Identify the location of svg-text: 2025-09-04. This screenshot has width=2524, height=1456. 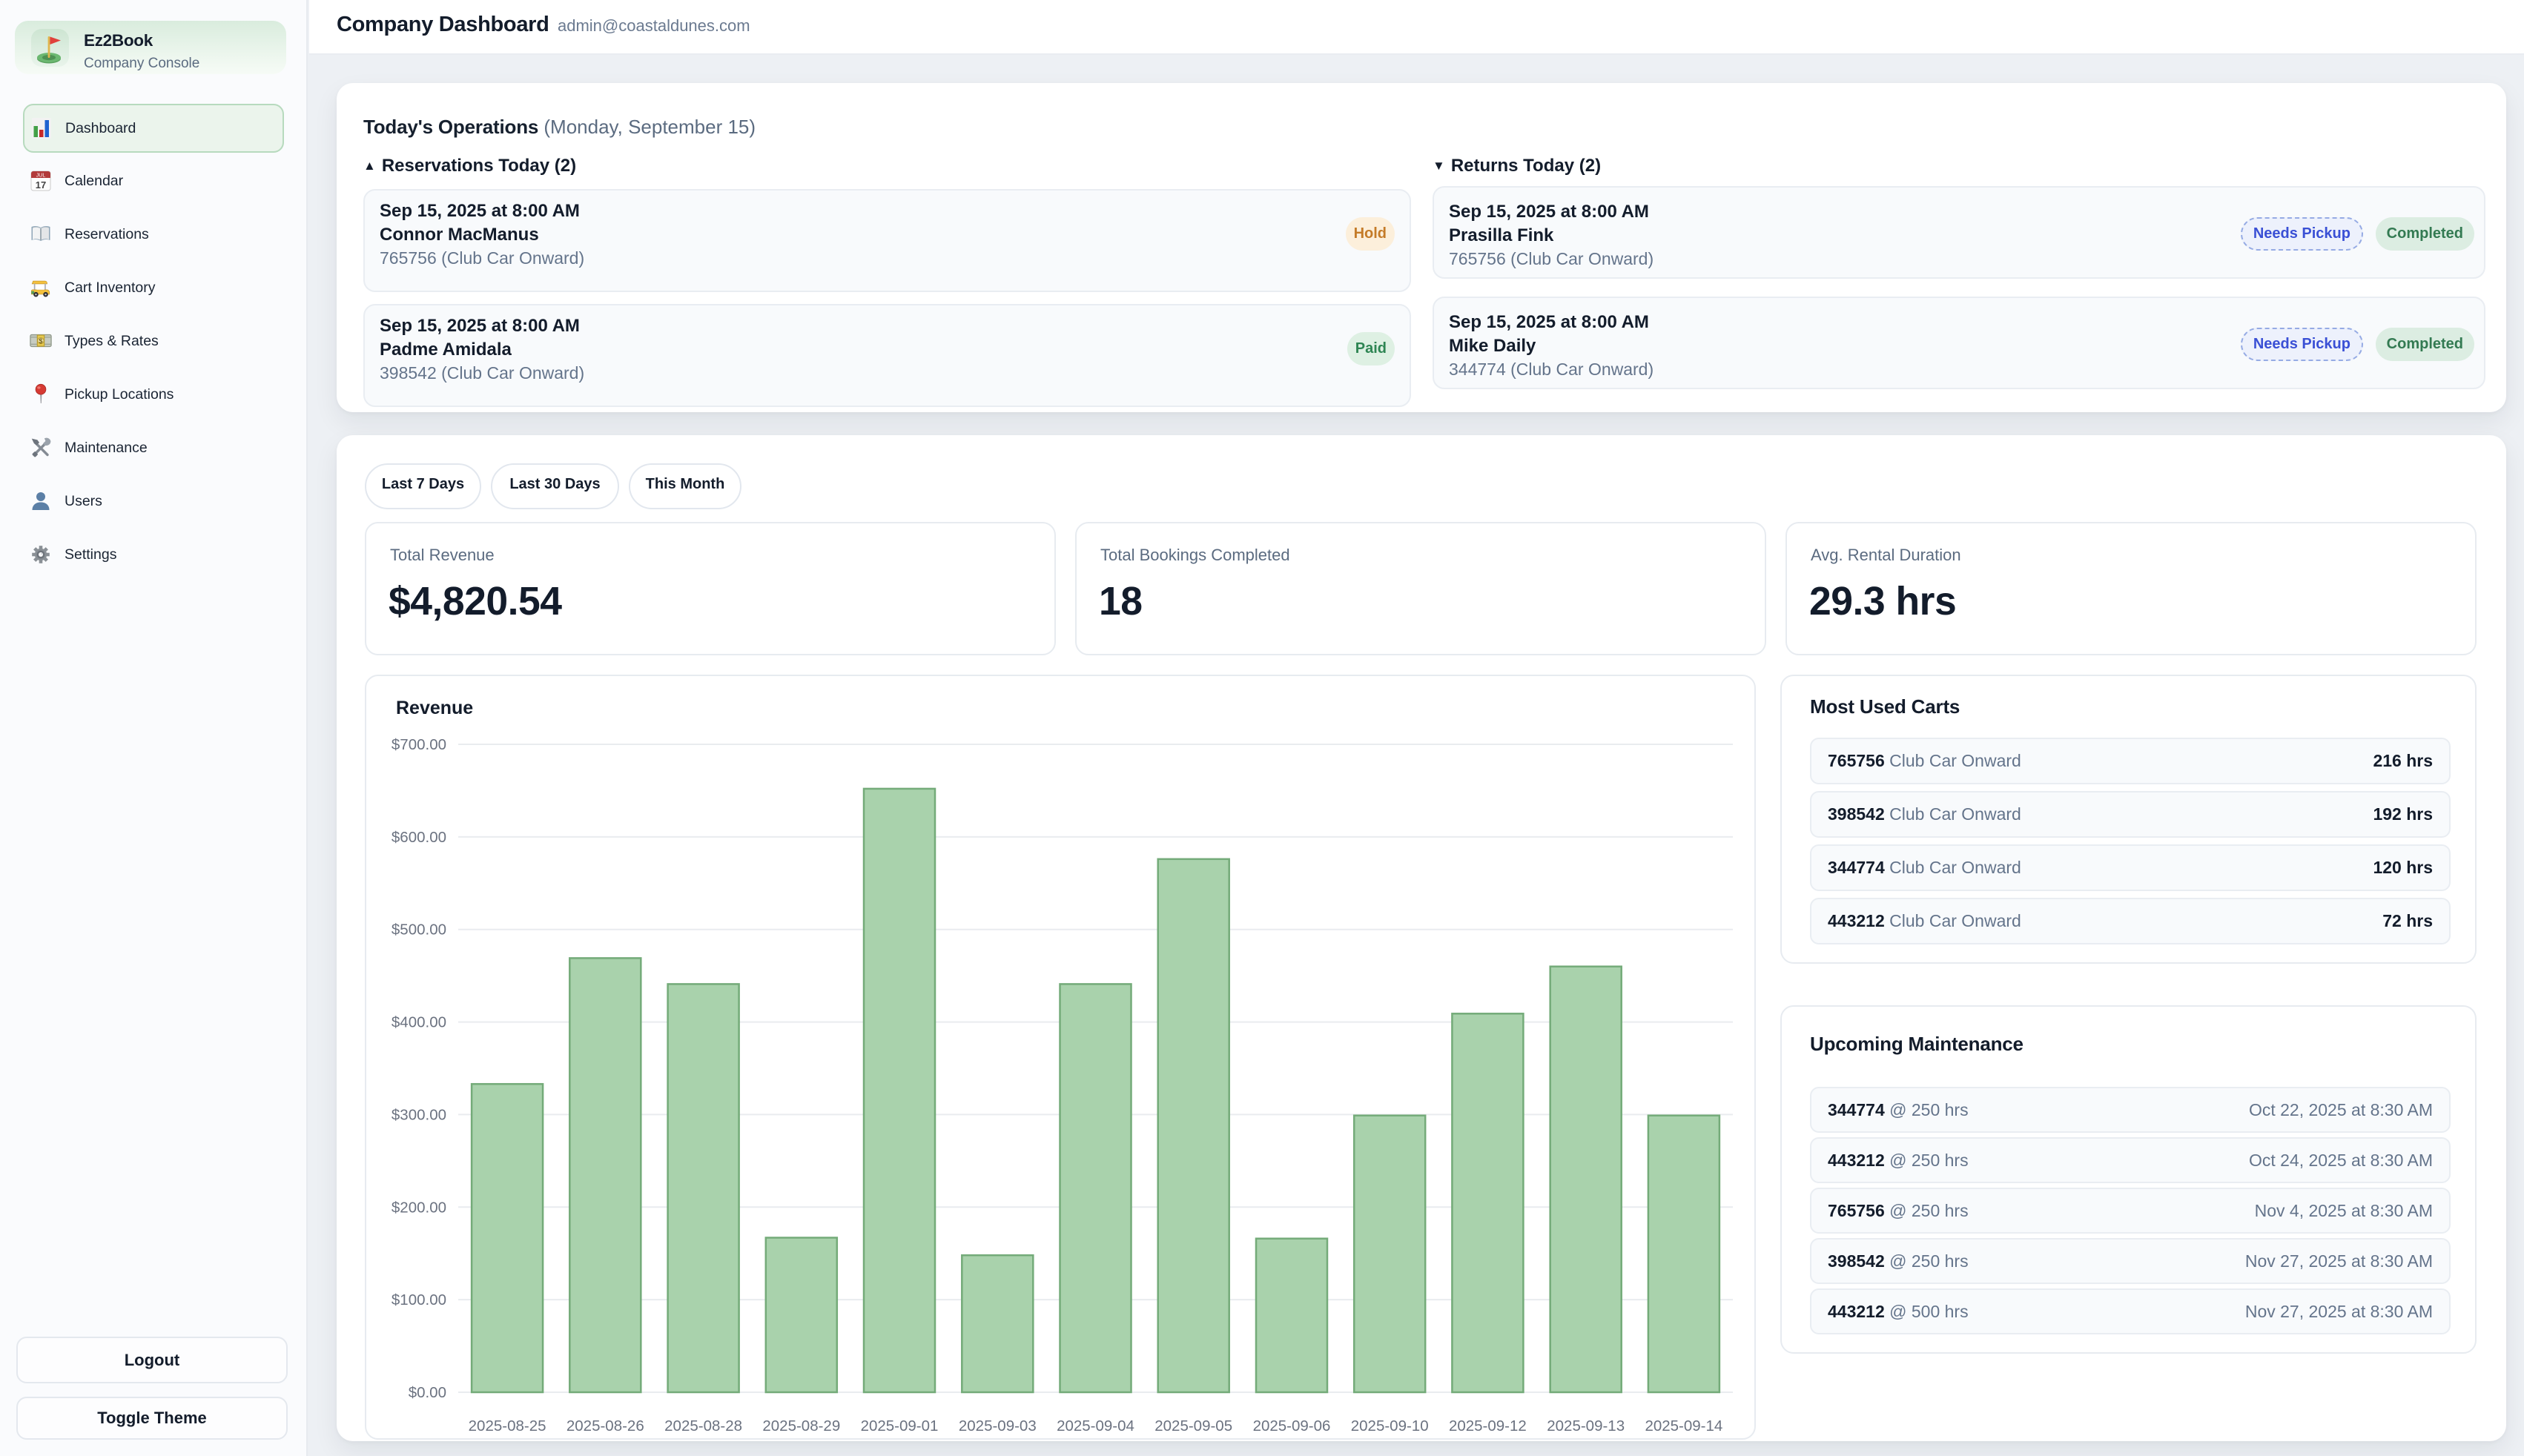
(1095, 1426).